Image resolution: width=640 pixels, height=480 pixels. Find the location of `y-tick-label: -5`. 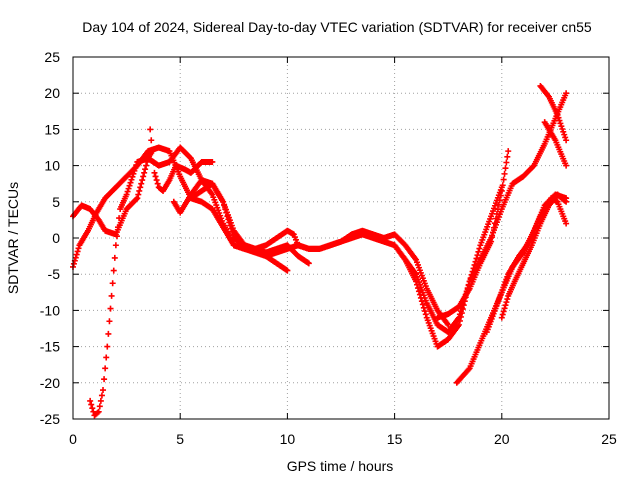

y-tick-label: -5 is located at coordinates (54, 274).